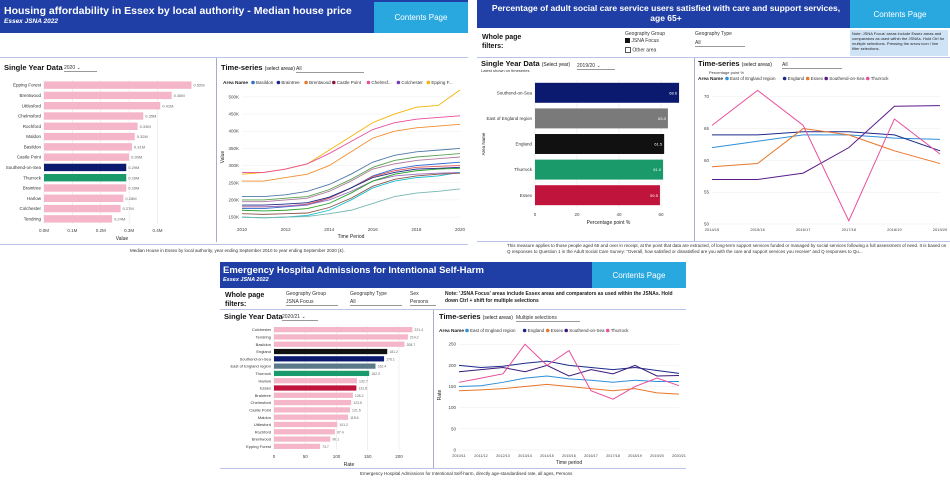 The image size is (950, 485). What do you see at coordinates (707, 160) in the screenshot?
I see `y-tick-label: 60` at bounding box center [707, 160].